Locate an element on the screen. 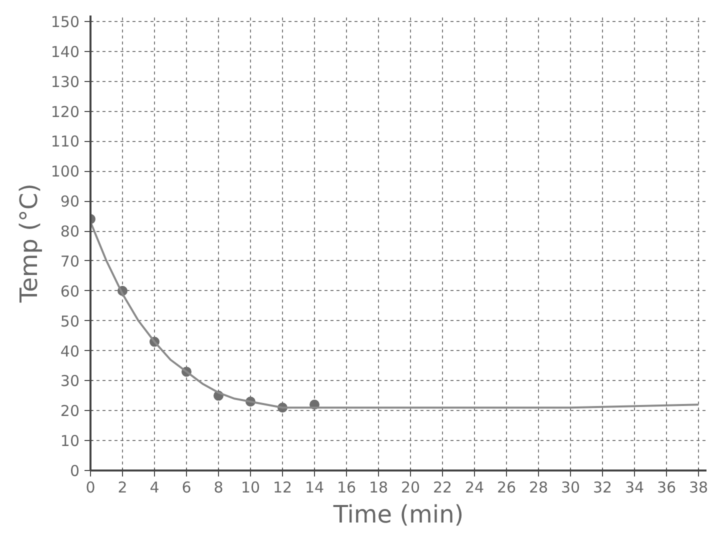 The image size is (726, 540). y-tick-label: 0 is located at coordinates (75, 471).